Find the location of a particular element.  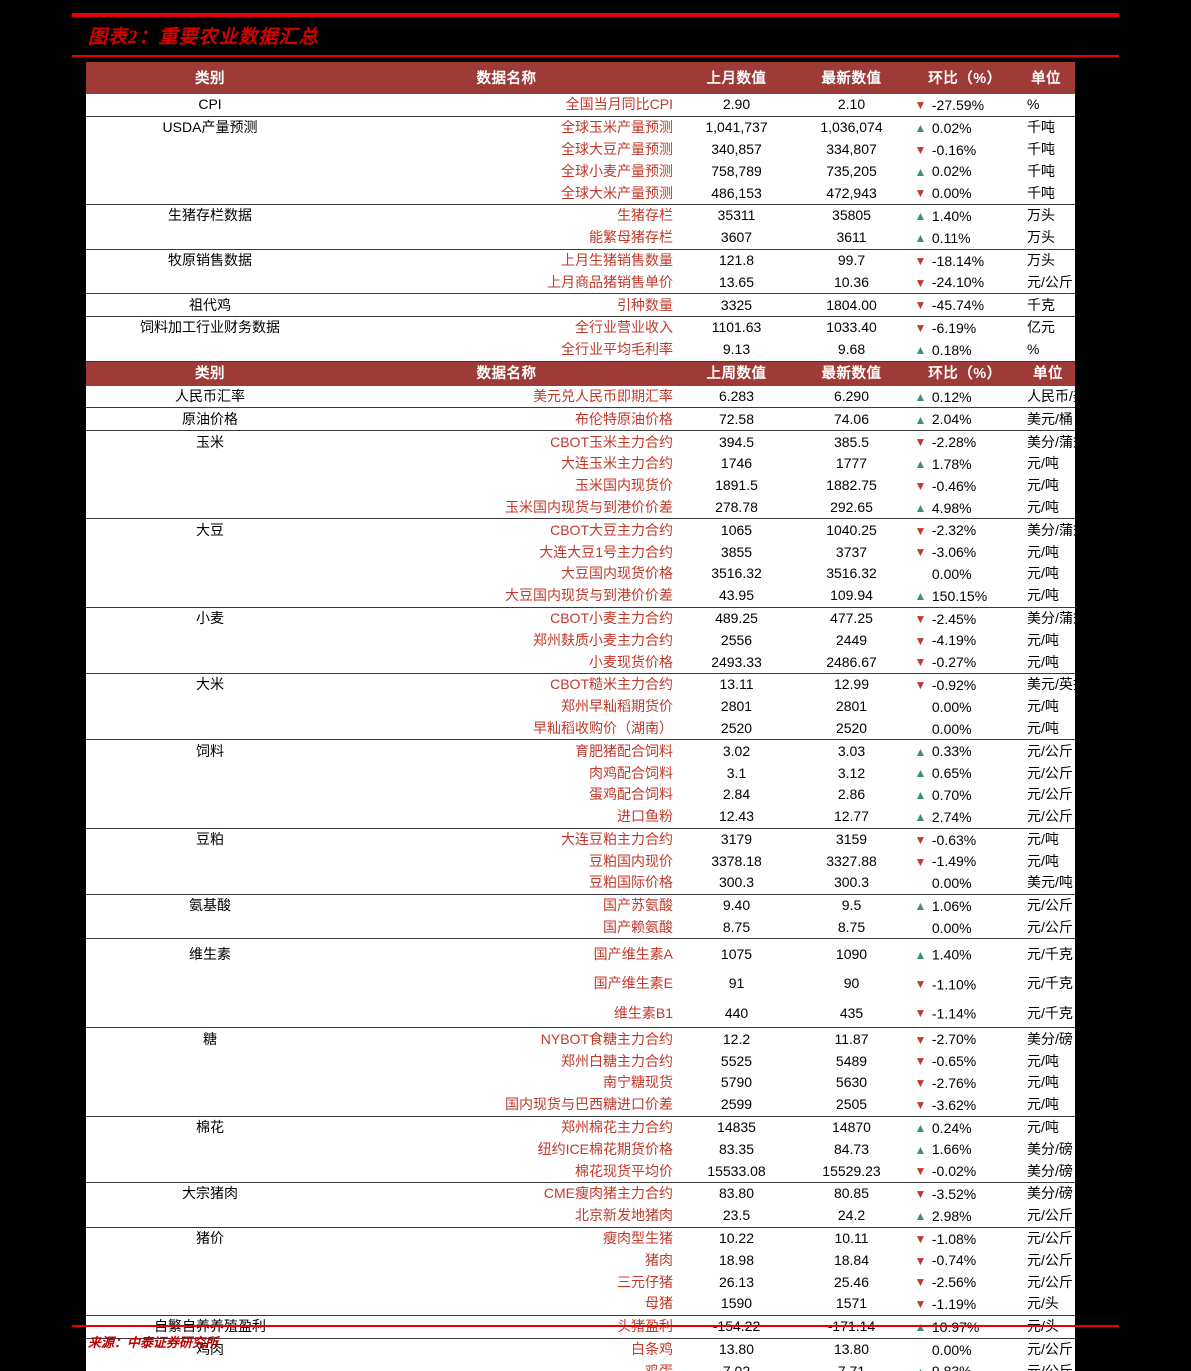

cell-latest-value: 1040.25 is located at coordinates (851, 530).